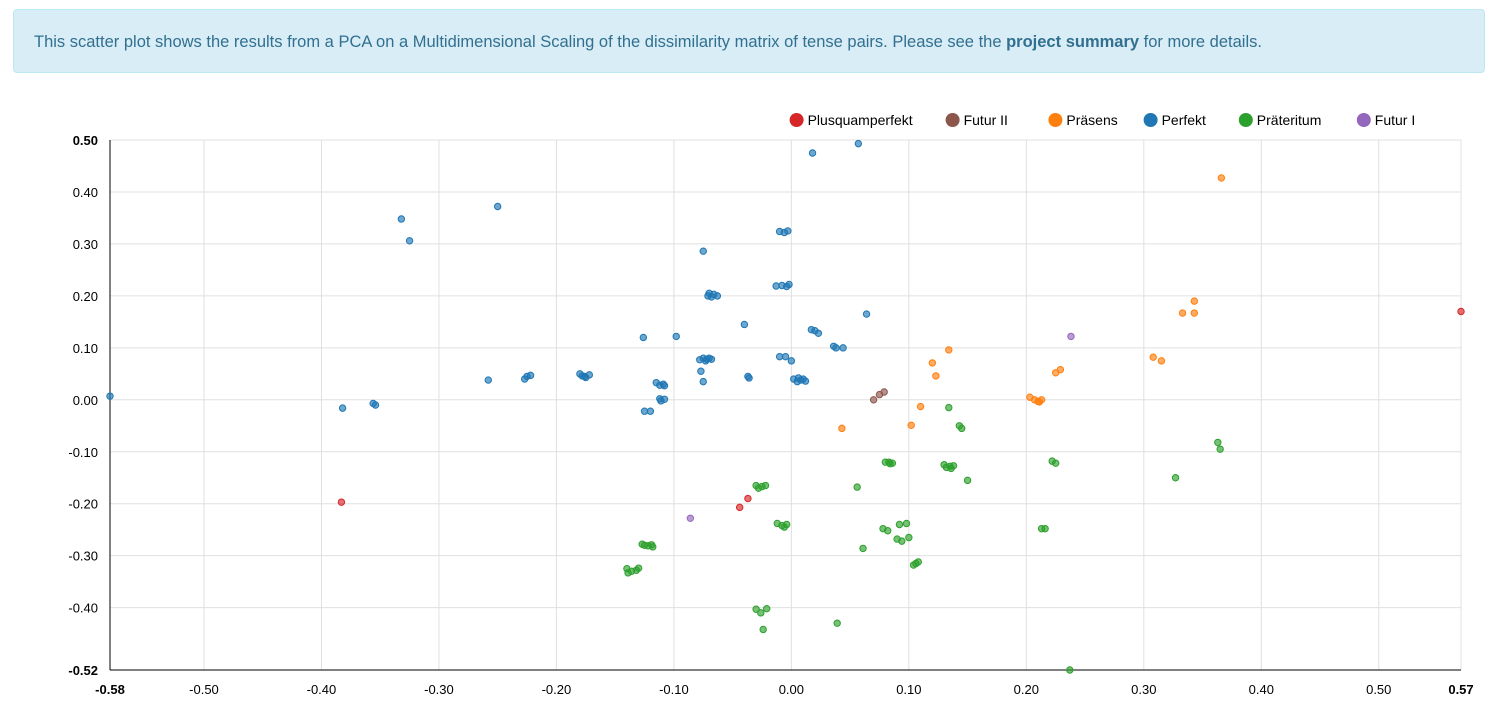 The width and height of the screenshot is (1500, 715). I want to click on legend-item: Präsens, so click(1083, 120).